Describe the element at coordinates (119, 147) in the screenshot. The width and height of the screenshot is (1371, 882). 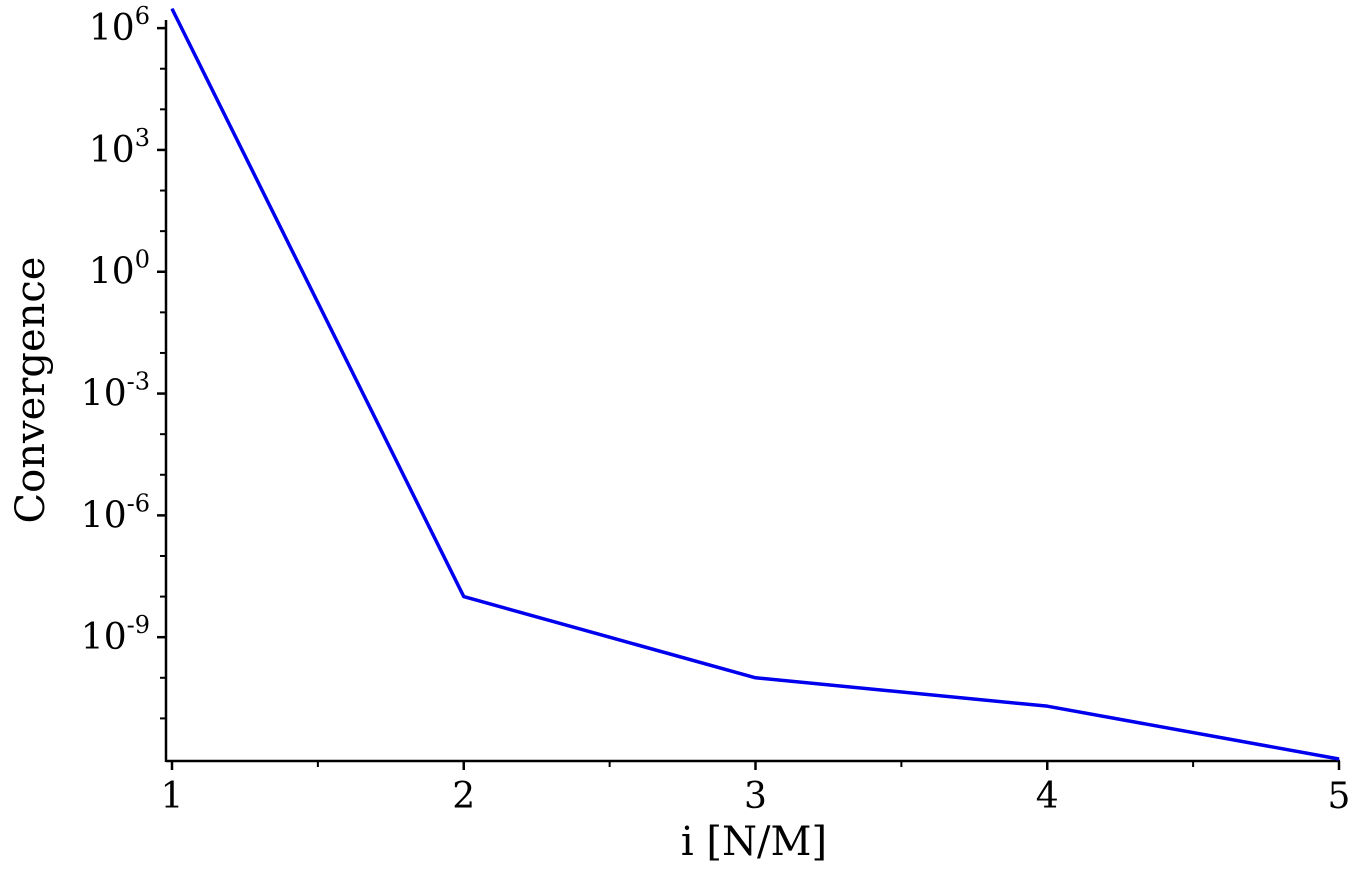
I see `y-tick-label: 10³` at that location.